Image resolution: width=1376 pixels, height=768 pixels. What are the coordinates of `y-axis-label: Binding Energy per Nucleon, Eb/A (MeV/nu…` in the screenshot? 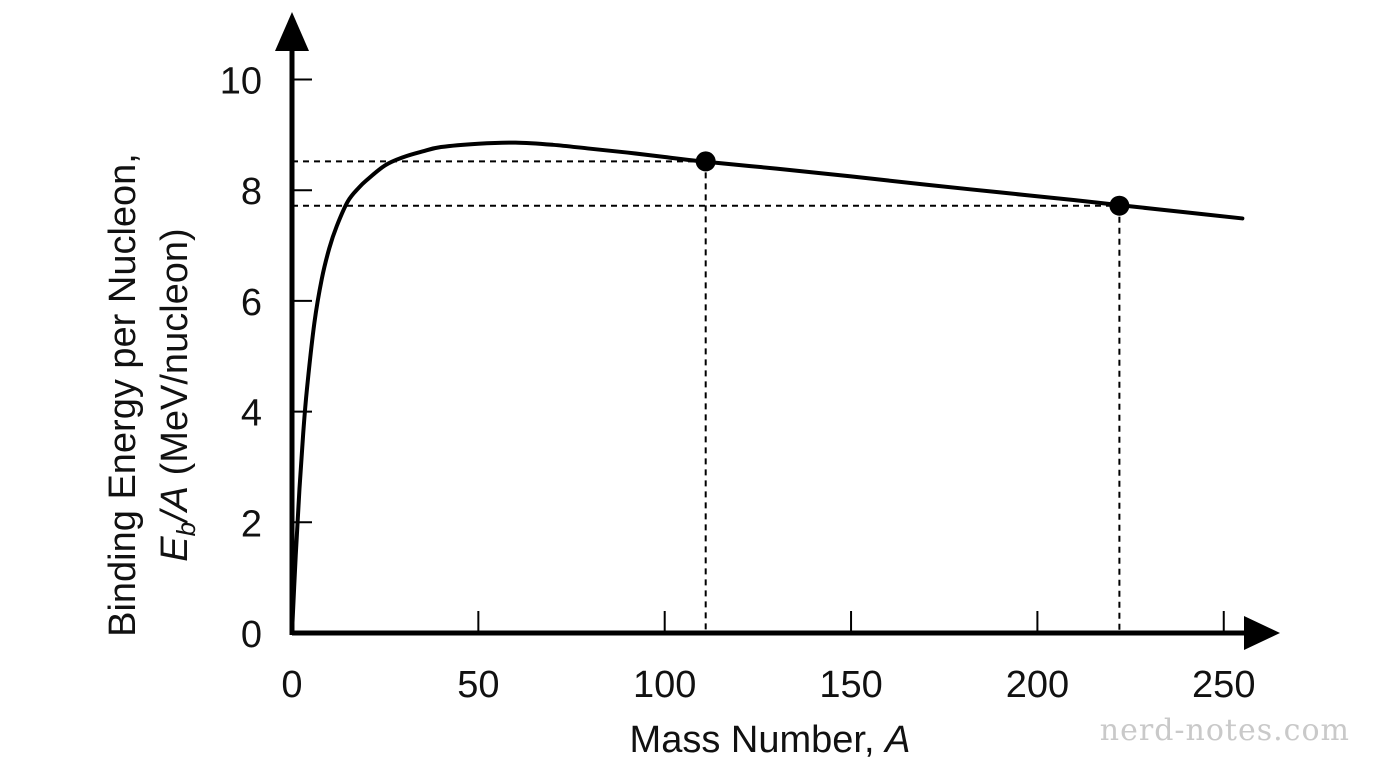 It's located at (151, 395).